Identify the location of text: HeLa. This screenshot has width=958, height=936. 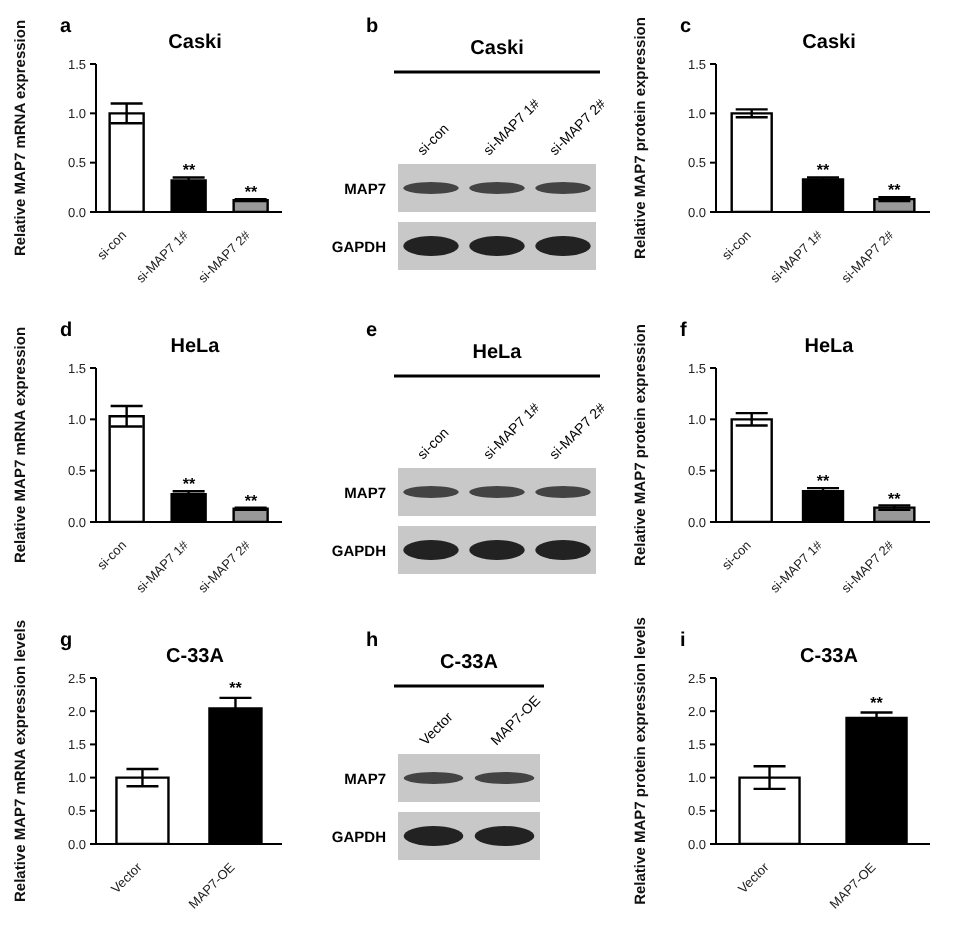
(497, 353).